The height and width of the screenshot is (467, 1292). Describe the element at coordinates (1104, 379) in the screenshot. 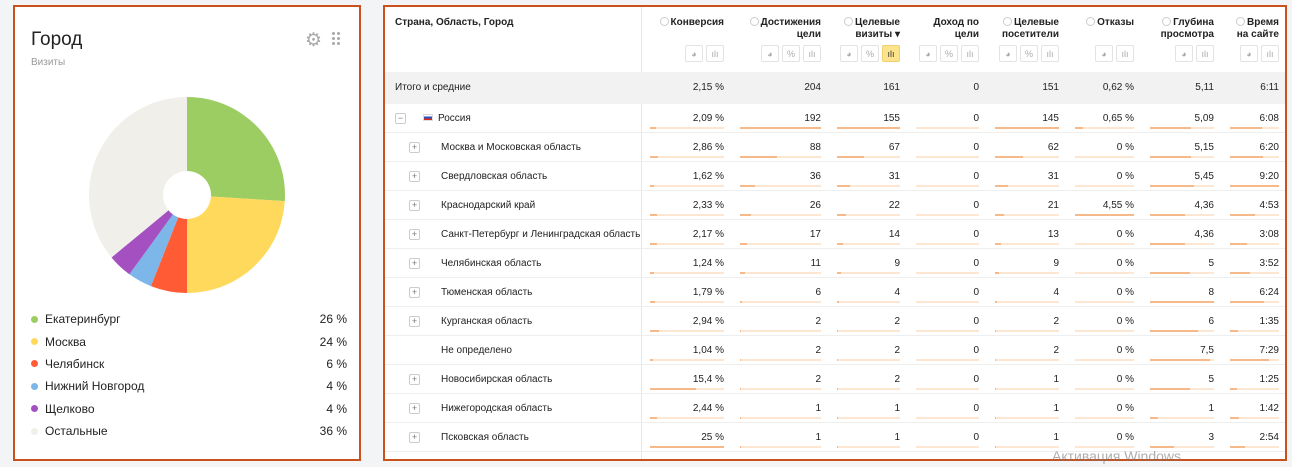

I see `metric-cell: 0 %` at that location.